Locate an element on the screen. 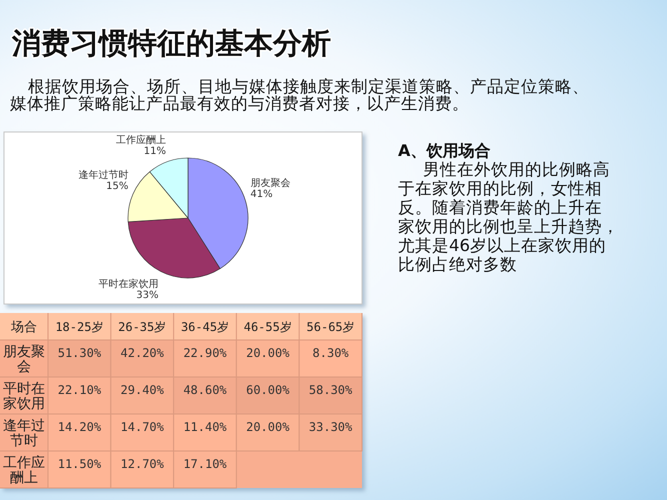 The width and height of the screenshot is (667, 500). data-label: 42.20% is located at coordinates (142, 353).